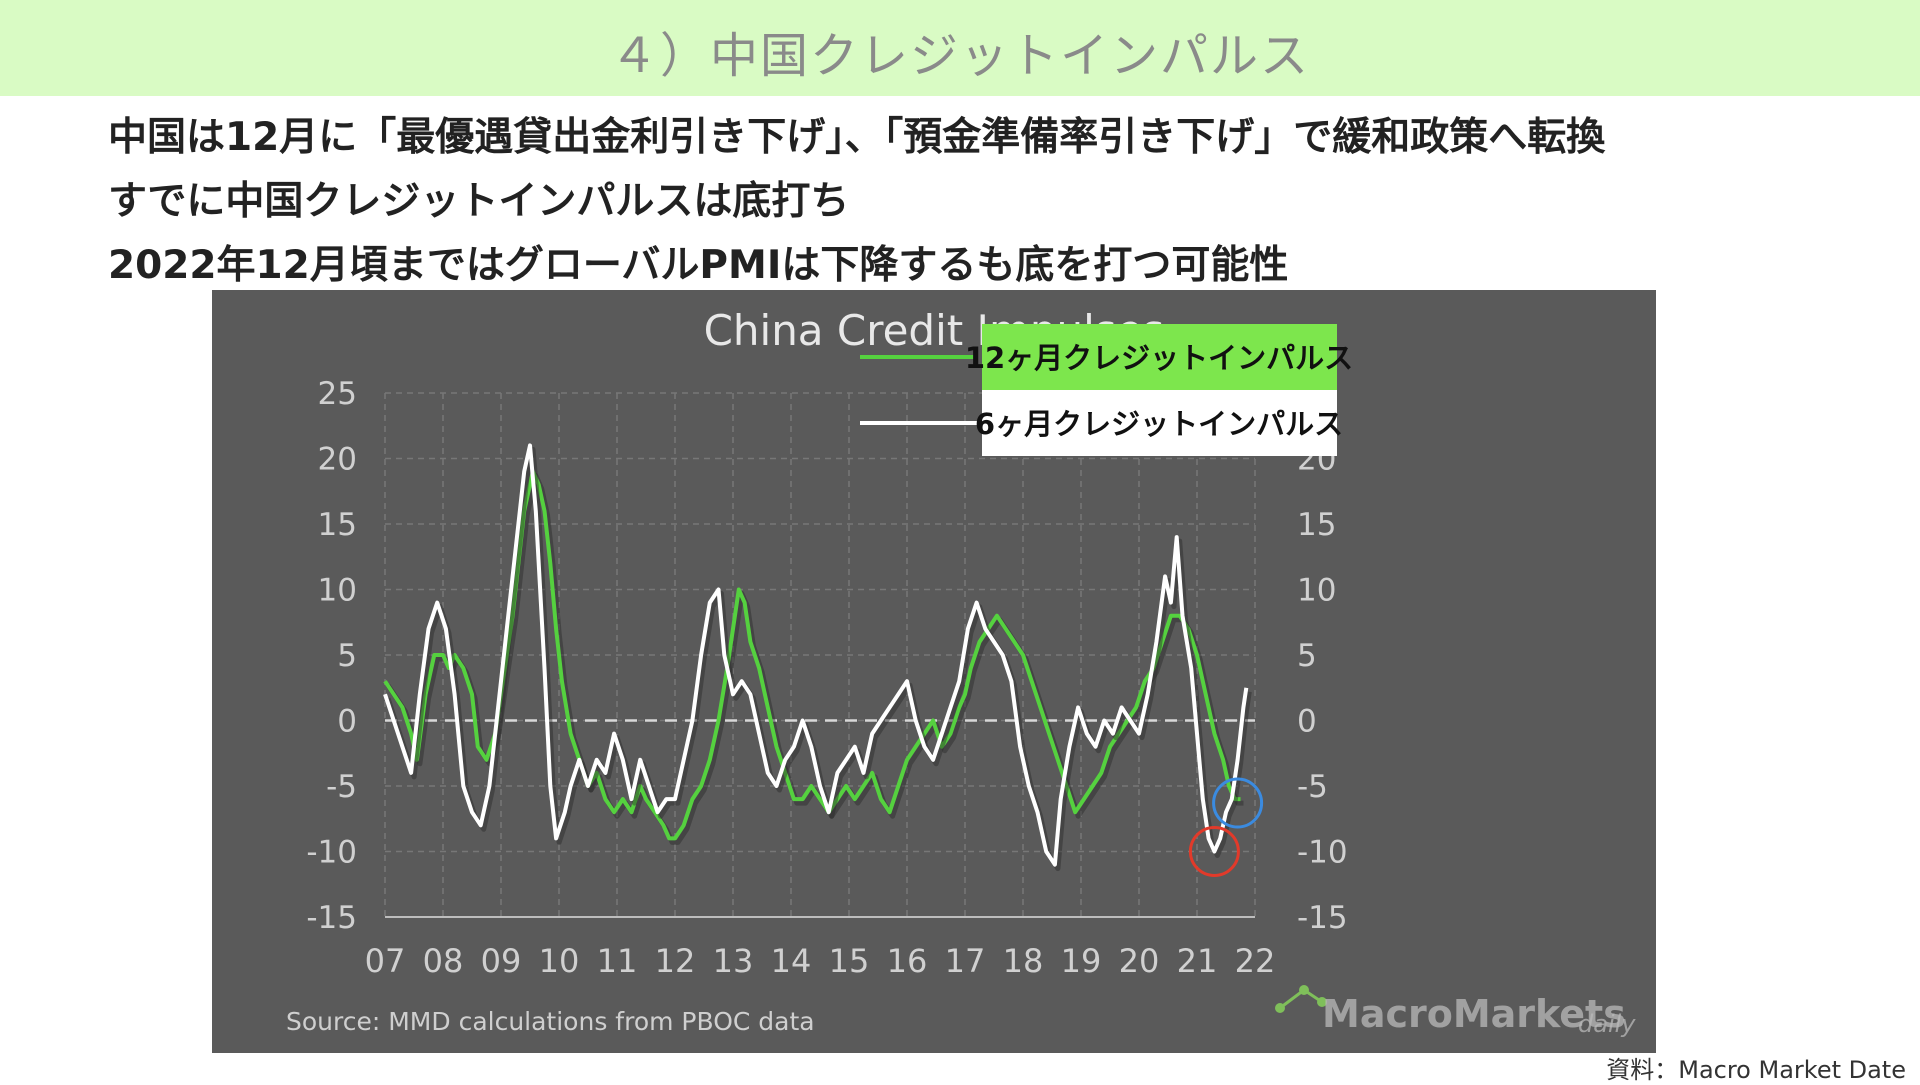  Describe the element at coordinates (501, 961) in the screenshot. I see `x-tick-label: 09` at that location.